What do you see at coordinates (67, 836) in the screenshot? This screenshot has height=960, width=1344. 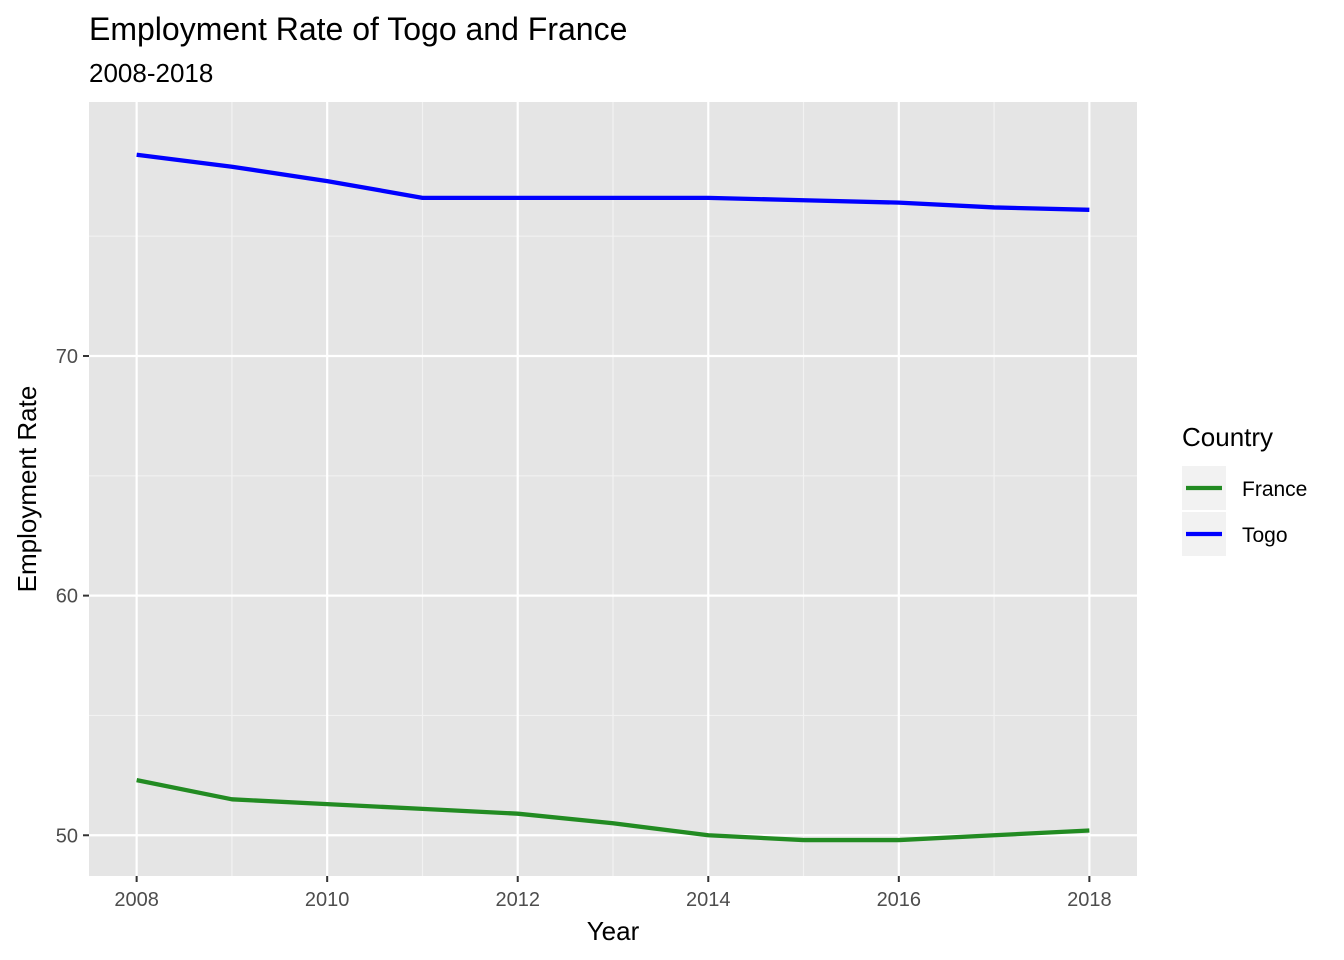 I see `y-tick-label: 50` at bounding box center [67, 836].